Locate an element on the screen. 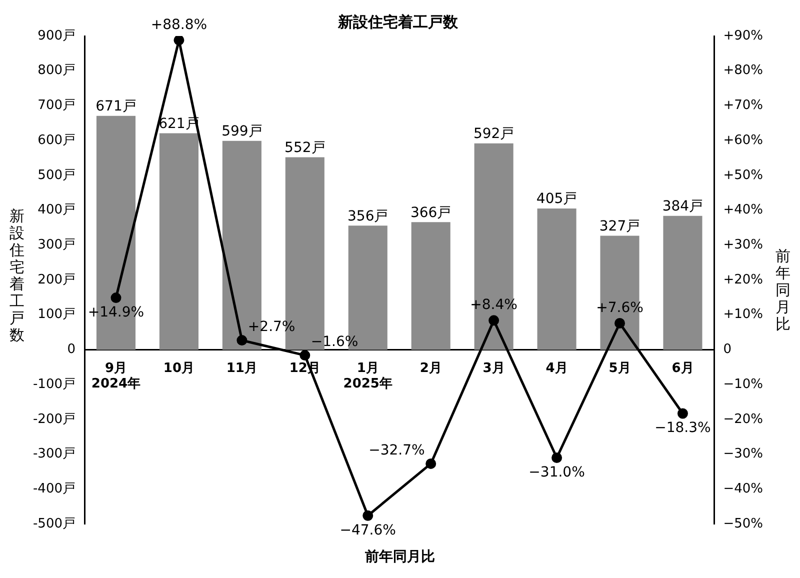  data-label: −18.3% is located at coordinates (682, 428).